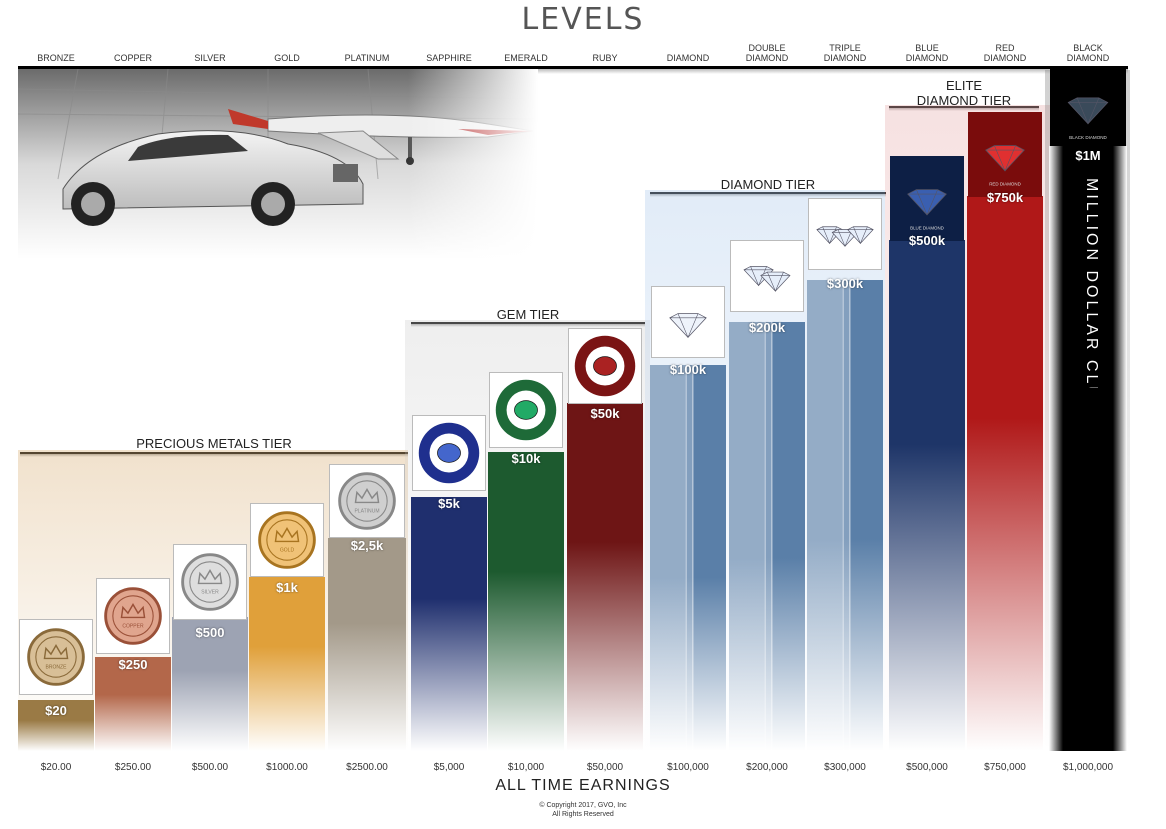 The height and width of the screenshot is (829, 1166). What do you see at coordinates (845, 283) in the screenshot?
I see `bar-value-label: $300k` at bounding box center [845, 283].